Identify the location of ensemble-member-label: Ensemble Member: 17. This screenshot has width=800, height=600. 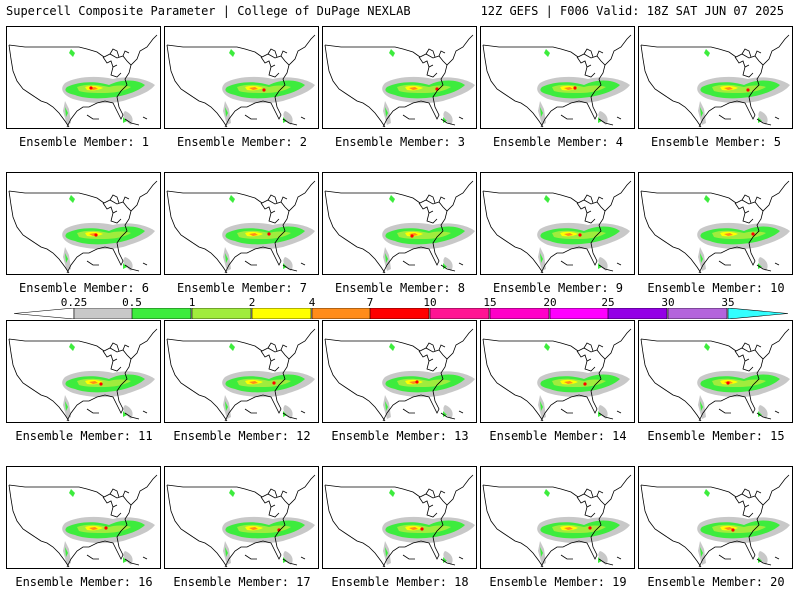
(242, 582).